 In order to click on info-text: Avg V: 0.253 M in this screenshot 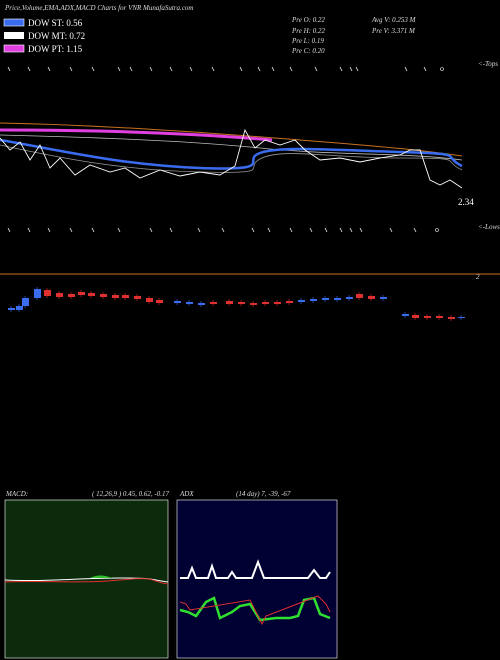, I will do `click(394, 20)`.